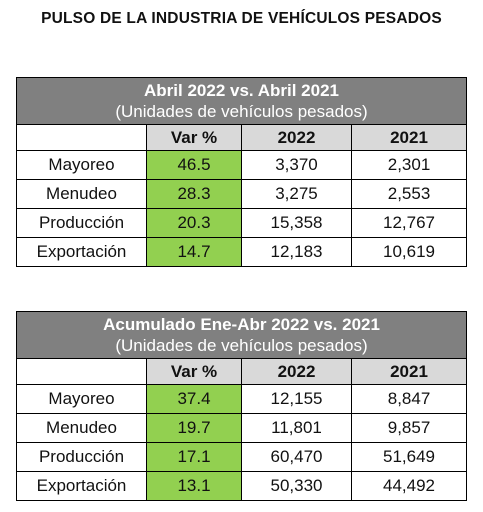  What do you see at coordinates (296, 428) in the screenshot?
I see `value-2022: 11,801` at bounding box center [296, 428].